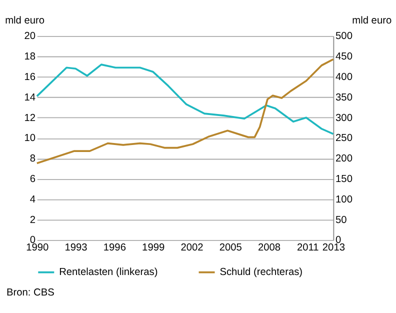 The width and height of the screenshot is (396, 313). What do you see at coordinates (342, 220) in the screenshot?
I see `y2-tick-label: 50` at bounding box center [342, 220].